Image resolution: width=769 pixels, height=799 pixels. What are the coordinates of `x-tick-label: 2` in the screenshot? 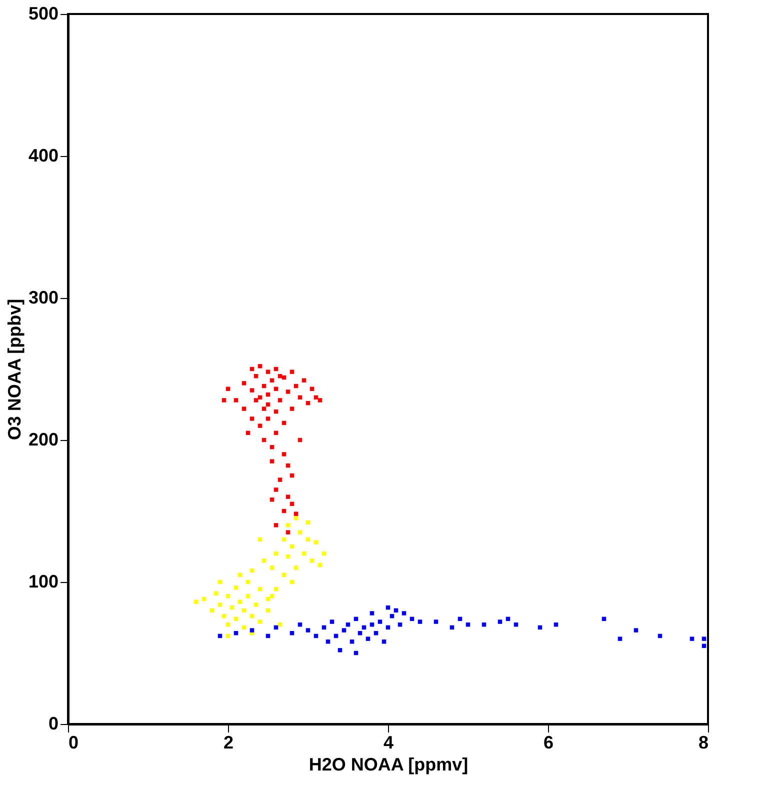 It's located at (228, 742).